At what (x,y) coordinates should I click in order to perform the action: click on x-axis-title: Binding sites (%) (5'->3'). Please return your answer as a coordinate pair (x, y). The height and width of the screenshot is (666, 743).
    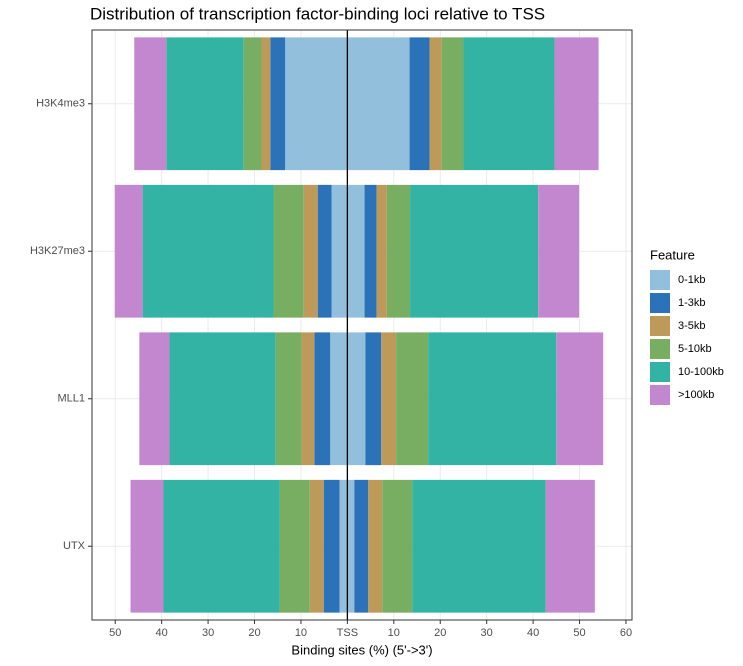
    Looking at the image, I should click on (361, 649).